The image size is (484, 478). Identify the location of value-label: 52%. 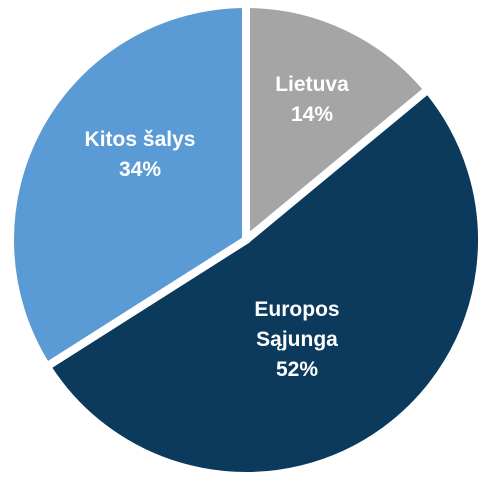
(297, 369).